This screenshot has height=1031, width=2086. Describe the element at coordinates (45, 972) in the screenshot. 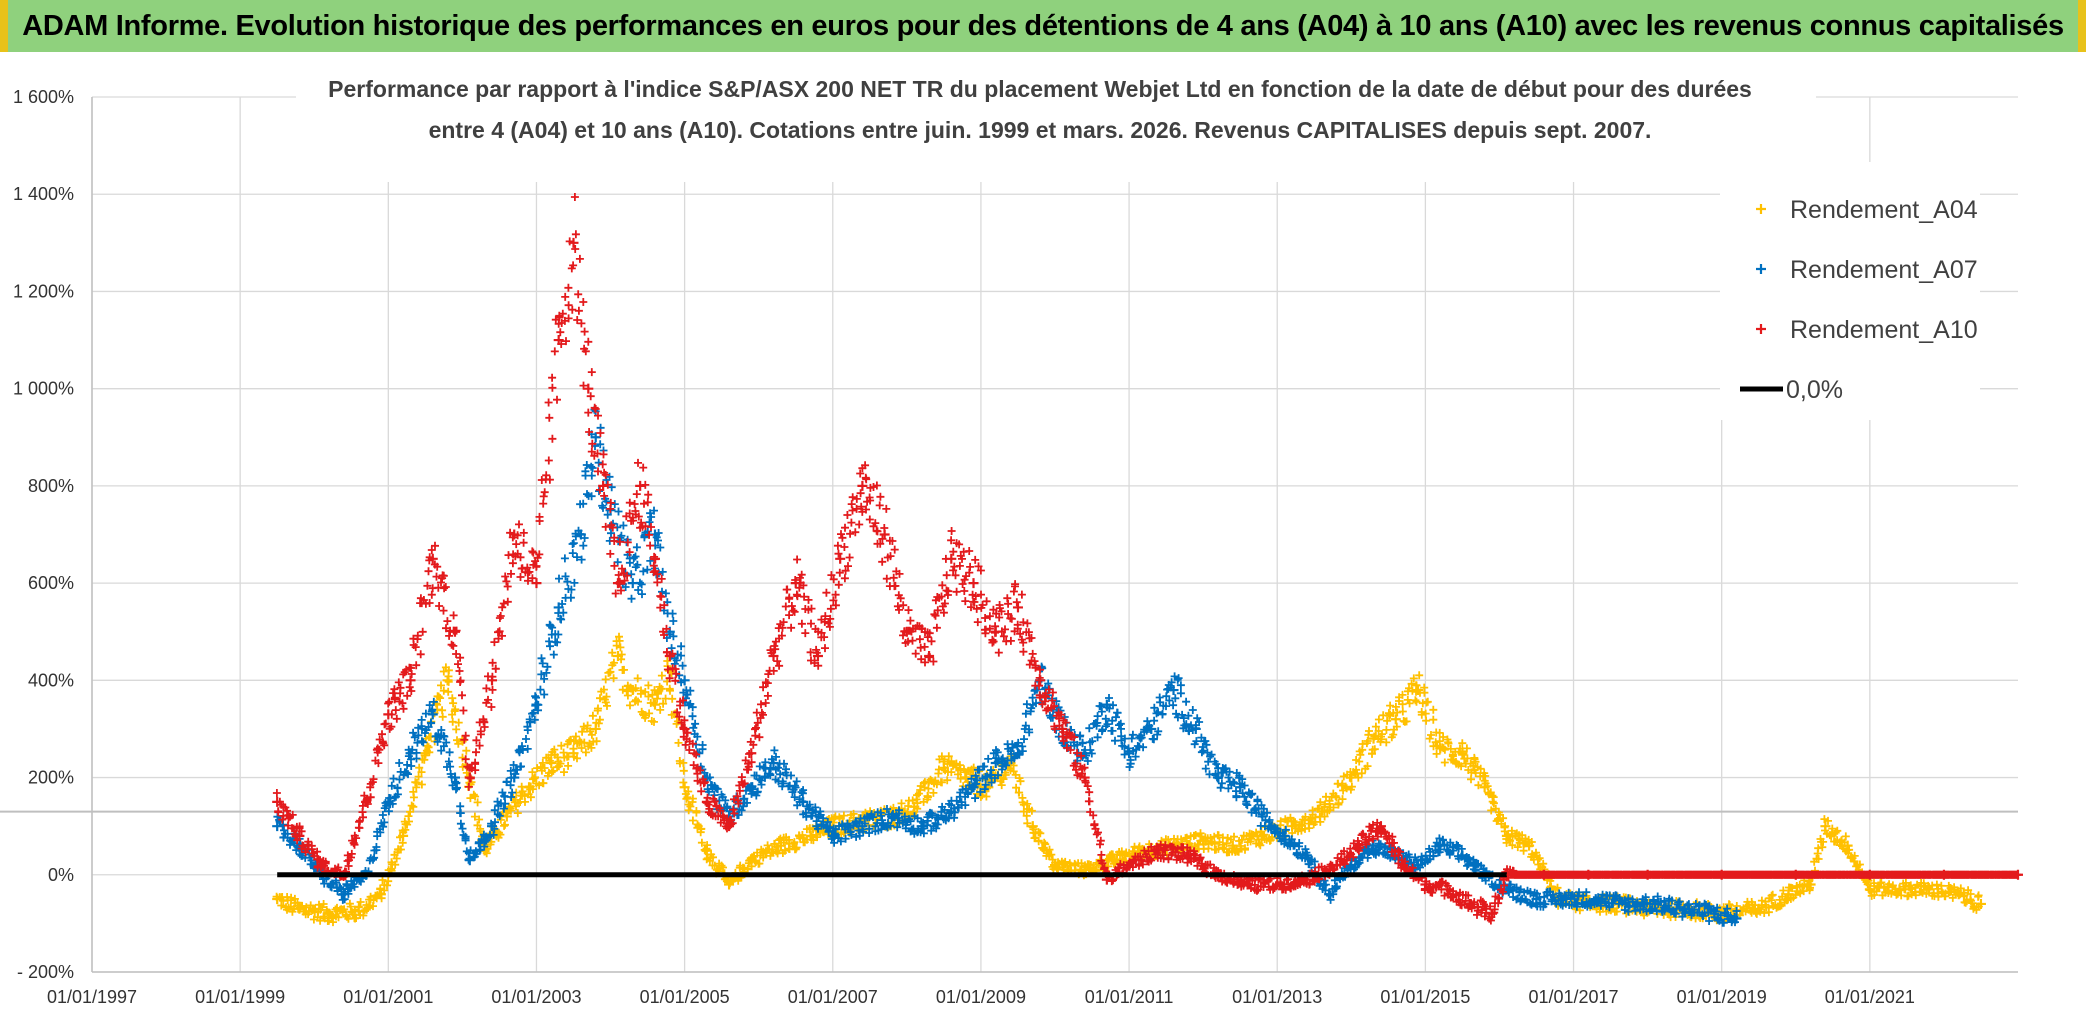

I see `y-tick-label: - 200%` at that location.